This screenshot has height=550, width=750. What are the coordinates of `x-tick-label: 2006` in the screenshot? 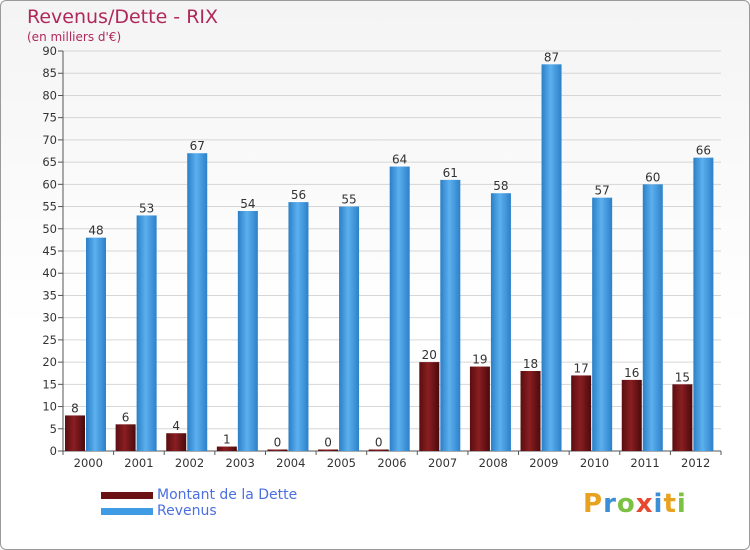 It's located at (391, 463).